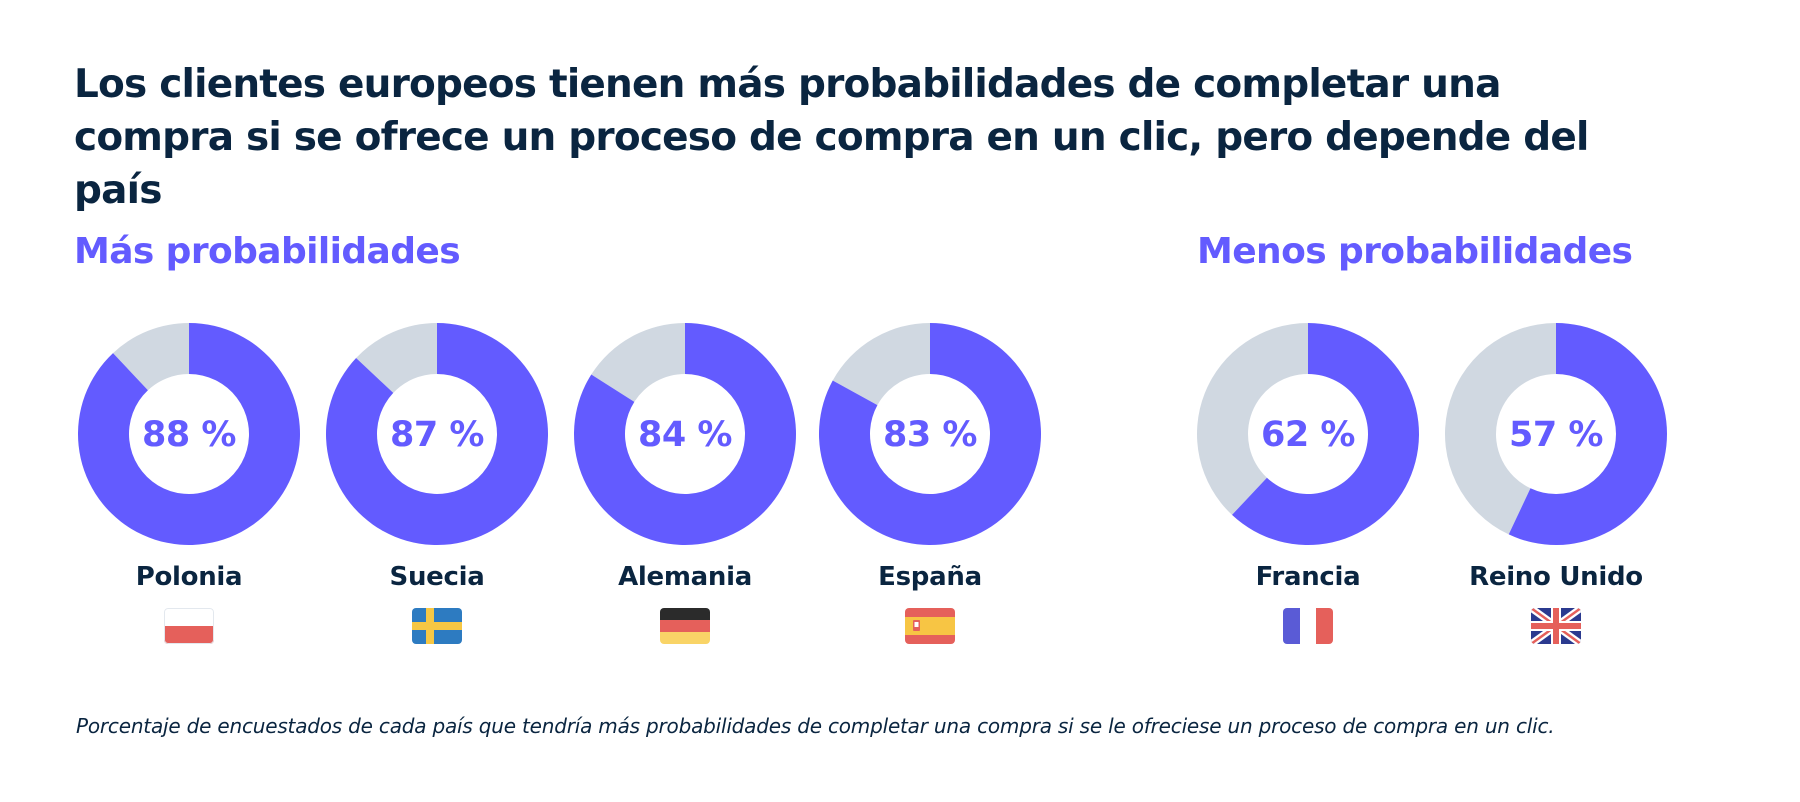 This screenshot has width=1800, height=802. Describe the element at coordinates (437, 626) in the screenshot. I see `flag-sweden-icon` at that location.